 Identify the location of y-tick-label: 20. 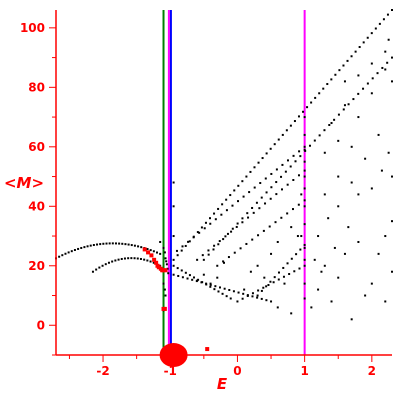
(36, 266).